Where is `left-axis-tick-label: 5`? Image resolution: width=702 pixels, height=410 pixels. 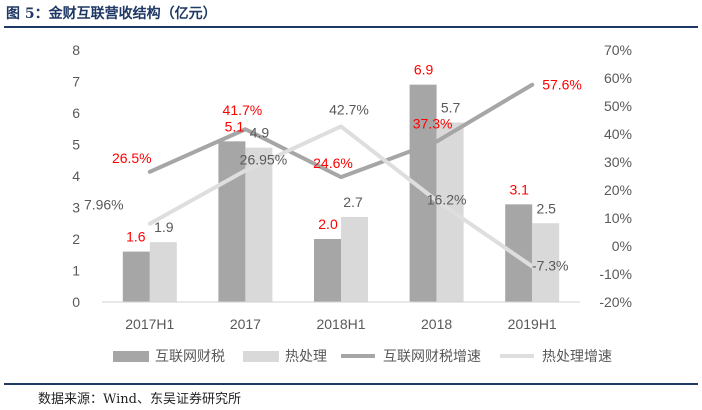 left-axis-tick-label: 5 is located at coordinates (76, 145).